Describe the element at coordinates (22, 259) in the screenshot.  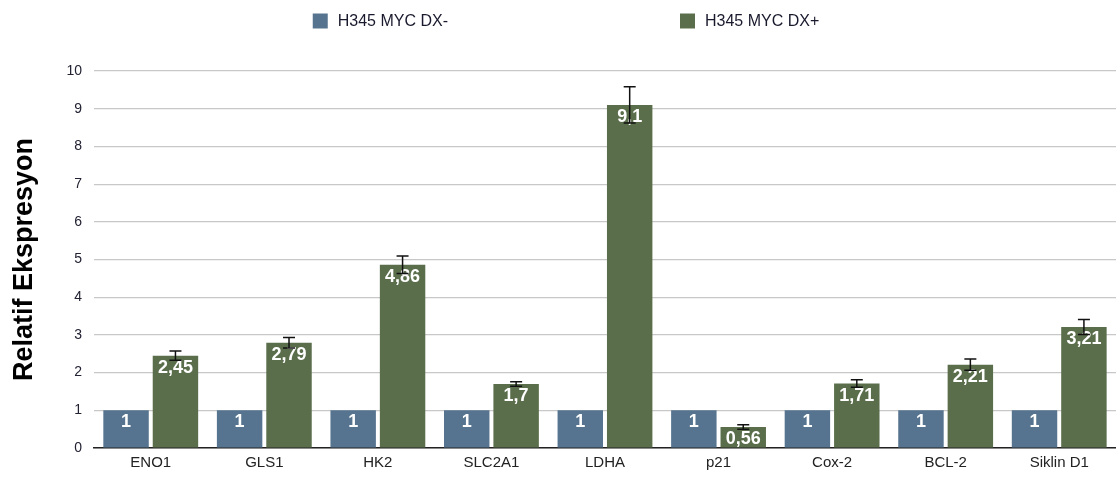
I see `y-axis-title: Relatif Ekspresyon` at that location.